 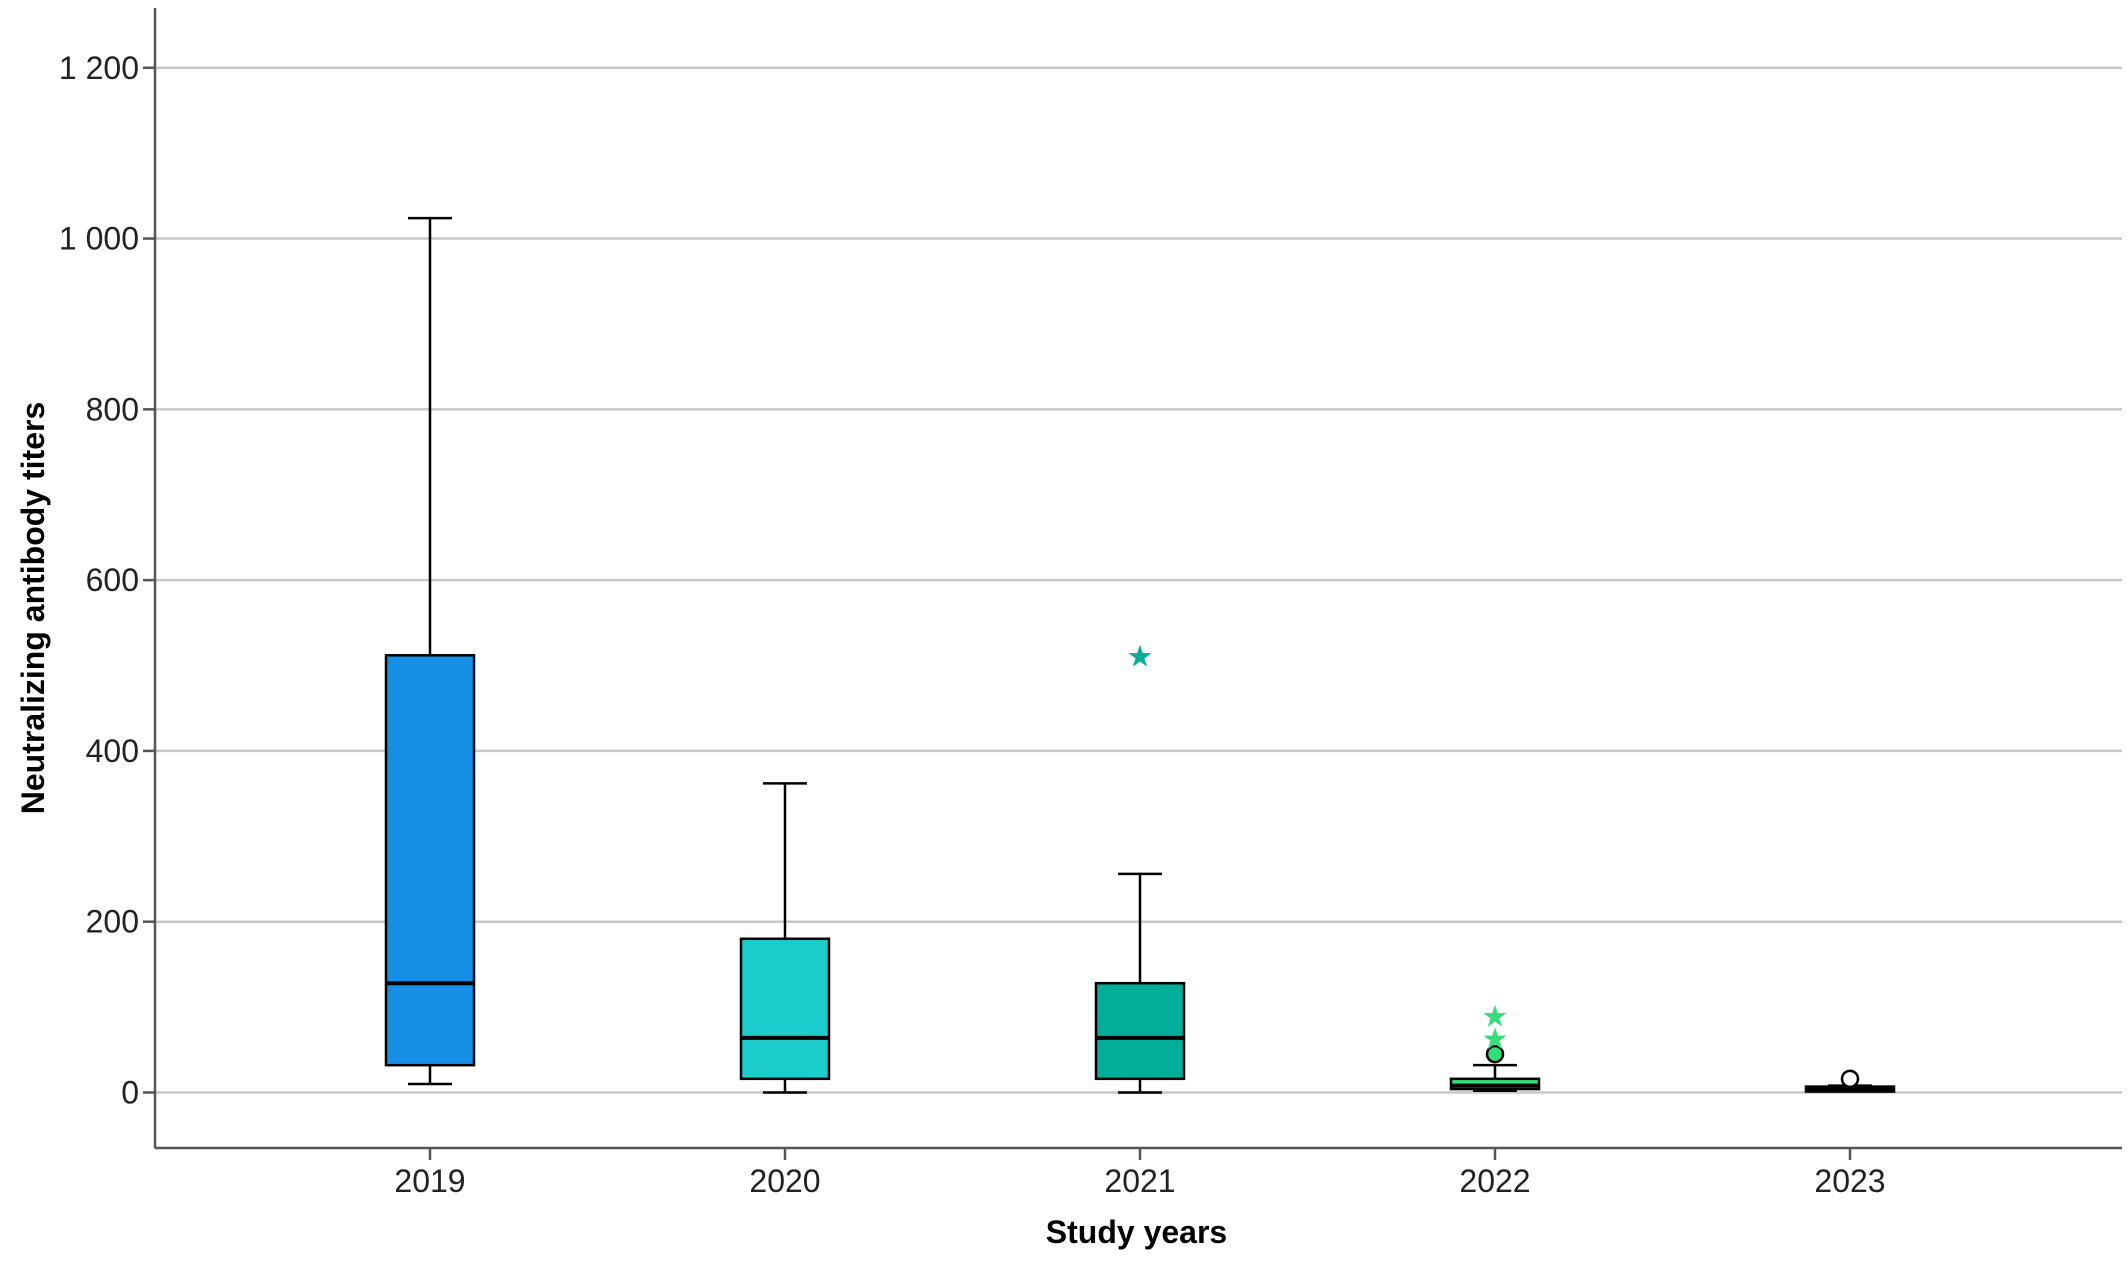 What do you see at coordinates (112, 922) in the screenshot?
I see `y-tick-label: 200` at bounding box center [112, 922].